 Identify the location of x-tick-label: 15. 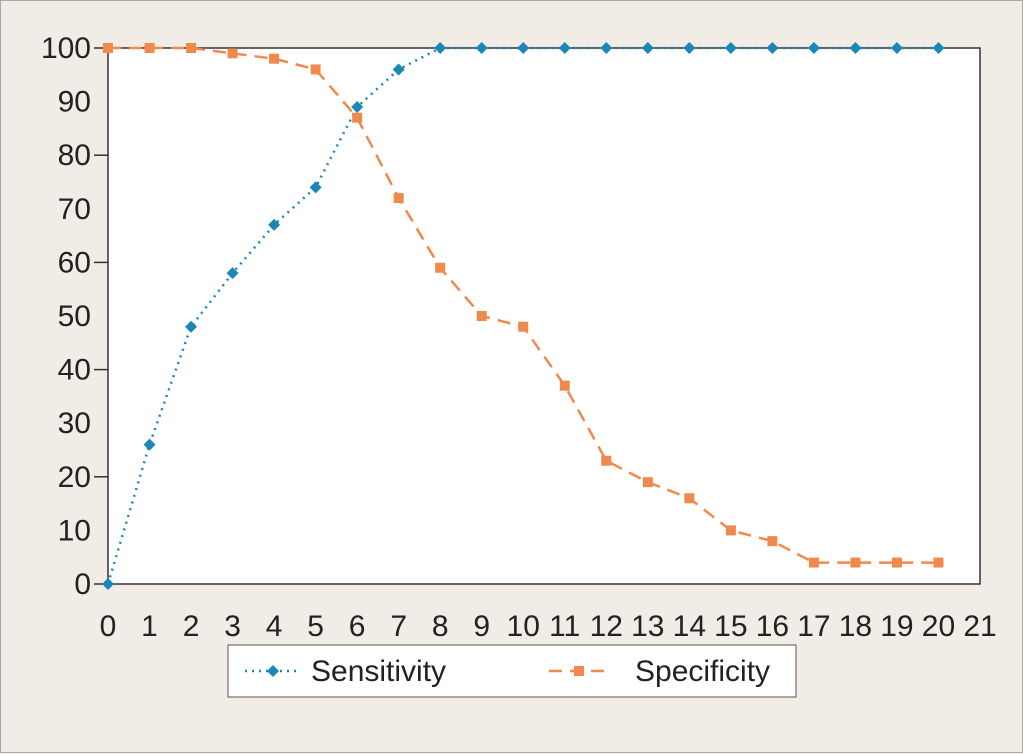
(730, 626).